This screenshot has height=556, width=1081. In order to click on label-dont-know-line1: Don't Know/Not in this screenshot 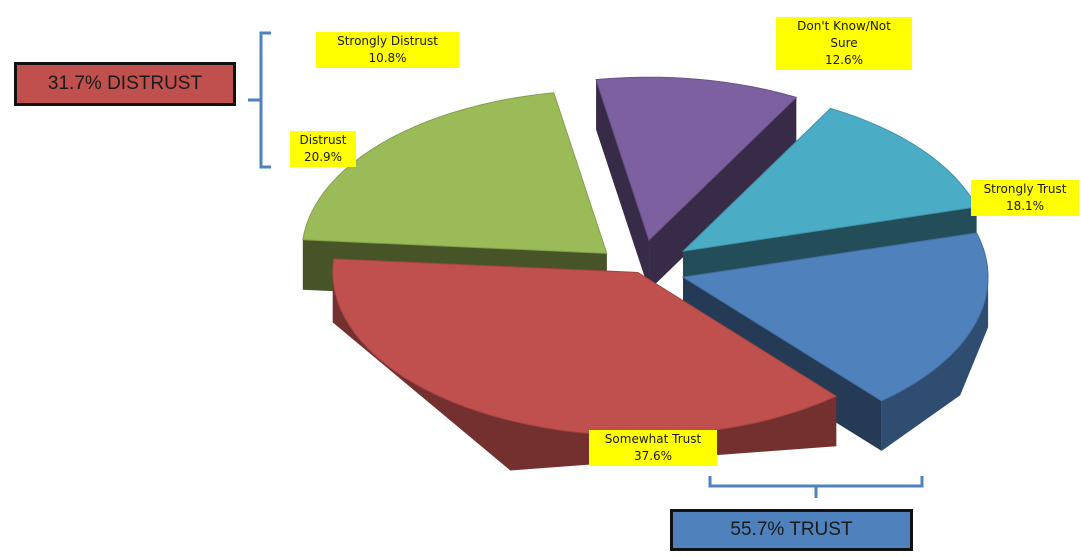, I will do `click(844, 26)`.